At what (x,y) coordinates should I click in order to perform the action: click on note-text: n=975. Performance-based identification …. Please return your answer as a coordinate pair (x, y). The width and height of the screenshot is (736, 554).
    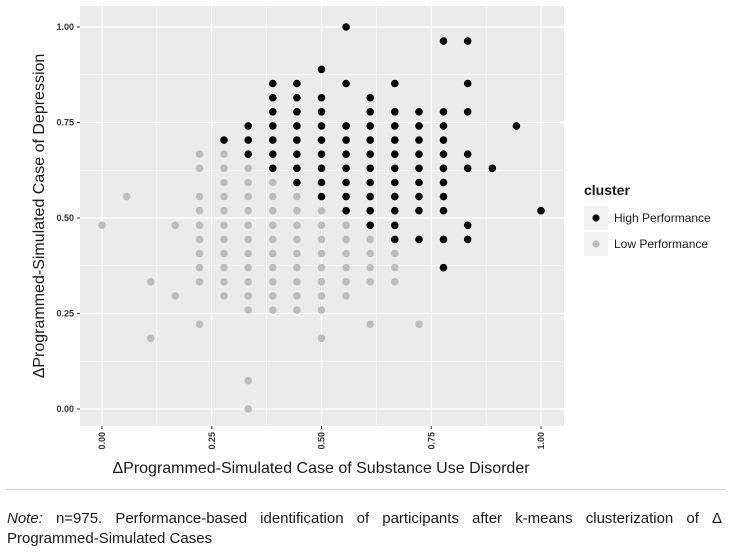
    Looking at the image, I should click on (364, 528).